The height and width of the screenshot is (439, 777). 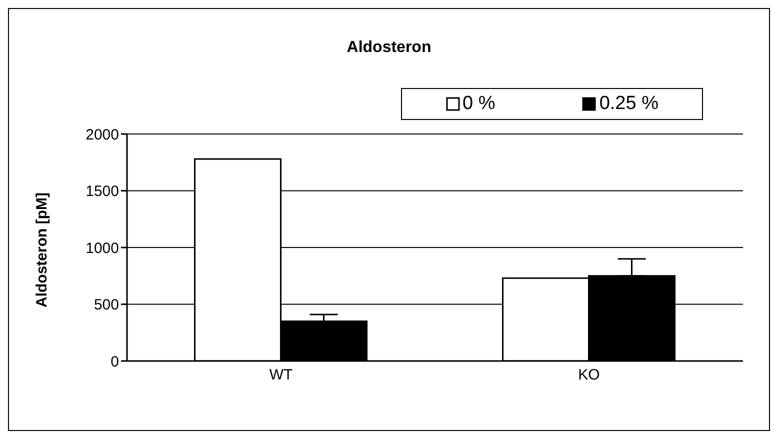 What do you see at coordinates (106, 305) in the screenshot?
I see `y-tick-label: 500` at bounding box center [106, 305].